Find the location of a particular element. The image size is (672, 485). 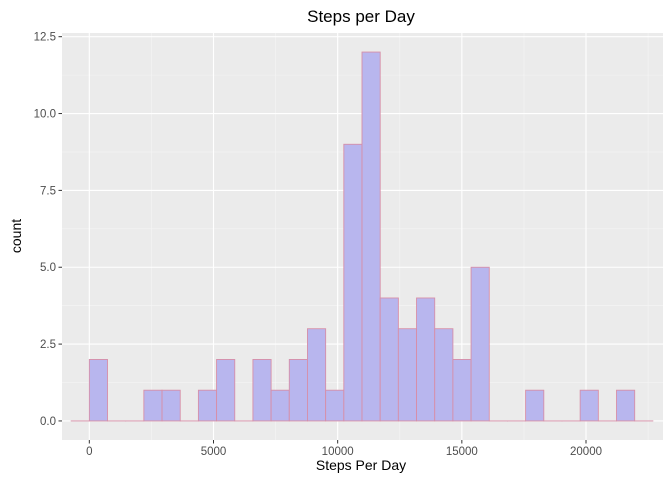

y-tick-label: 0.0 is located at coordinates (48, 422).